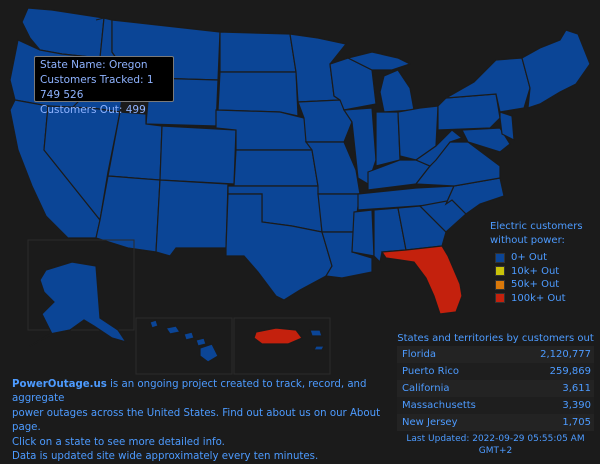 Image resolution: width=600 pixels, height=464 pixels. I want to click on legend-label-1: 10k+ Out, so click(535, 271).